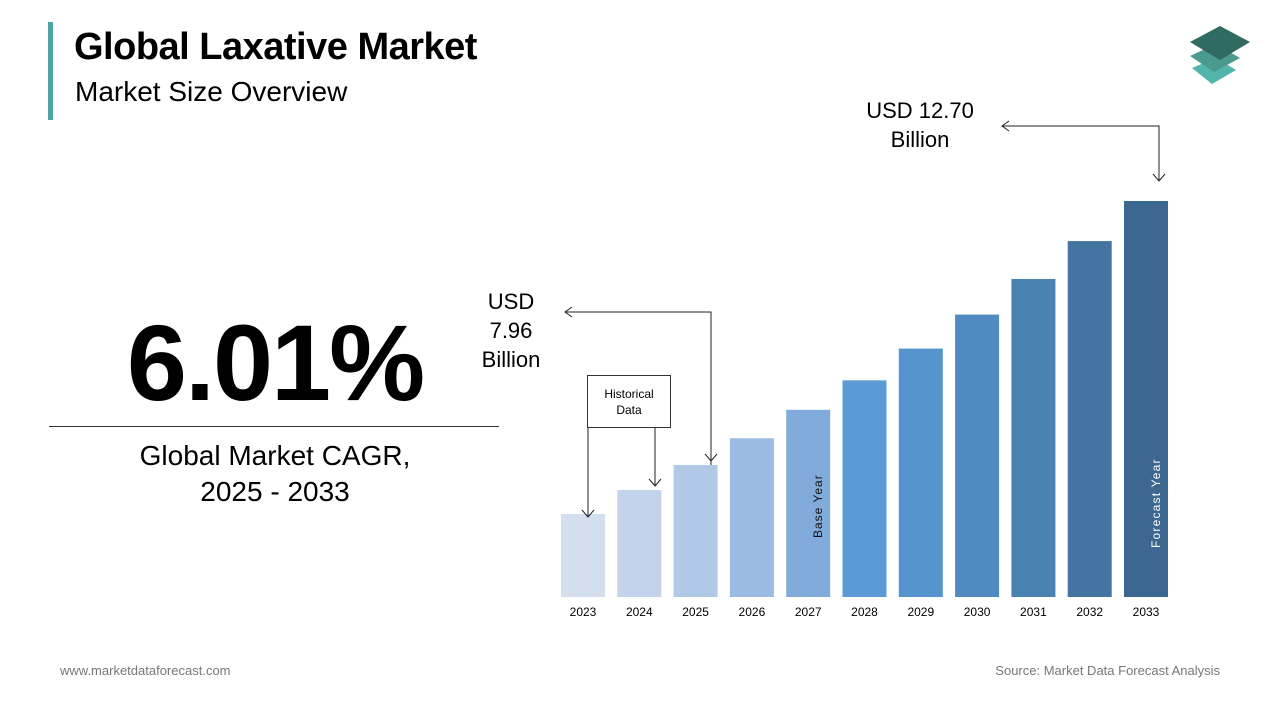 Image resolution: width=1280 pixels, height=720 pixels. Describe the element at coordinates (275, 474) in the screenshot. I see `cagr-label: Global Market CAGR, 2025 - 2033` at that location.